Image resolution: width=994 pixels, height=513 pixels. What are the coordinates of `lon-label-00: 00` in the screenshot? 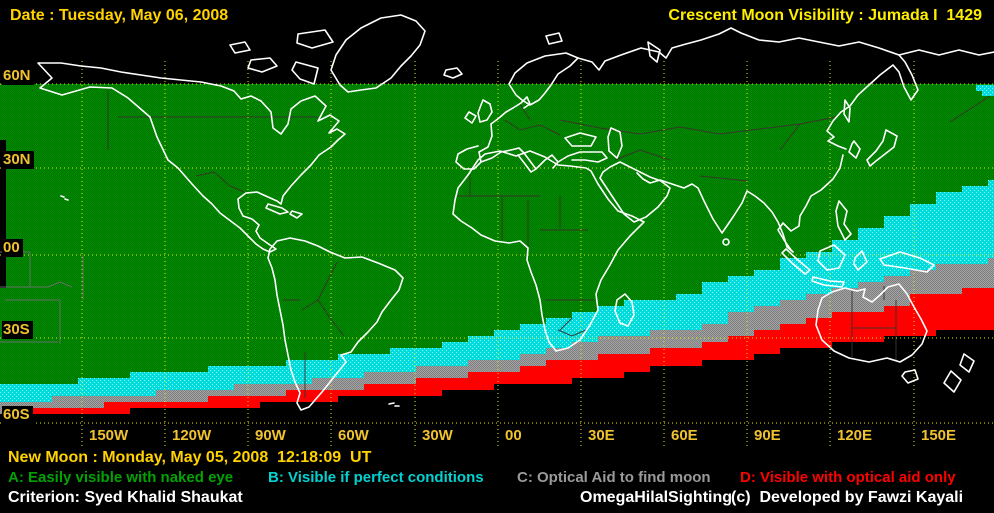 It's located at (513, 435).